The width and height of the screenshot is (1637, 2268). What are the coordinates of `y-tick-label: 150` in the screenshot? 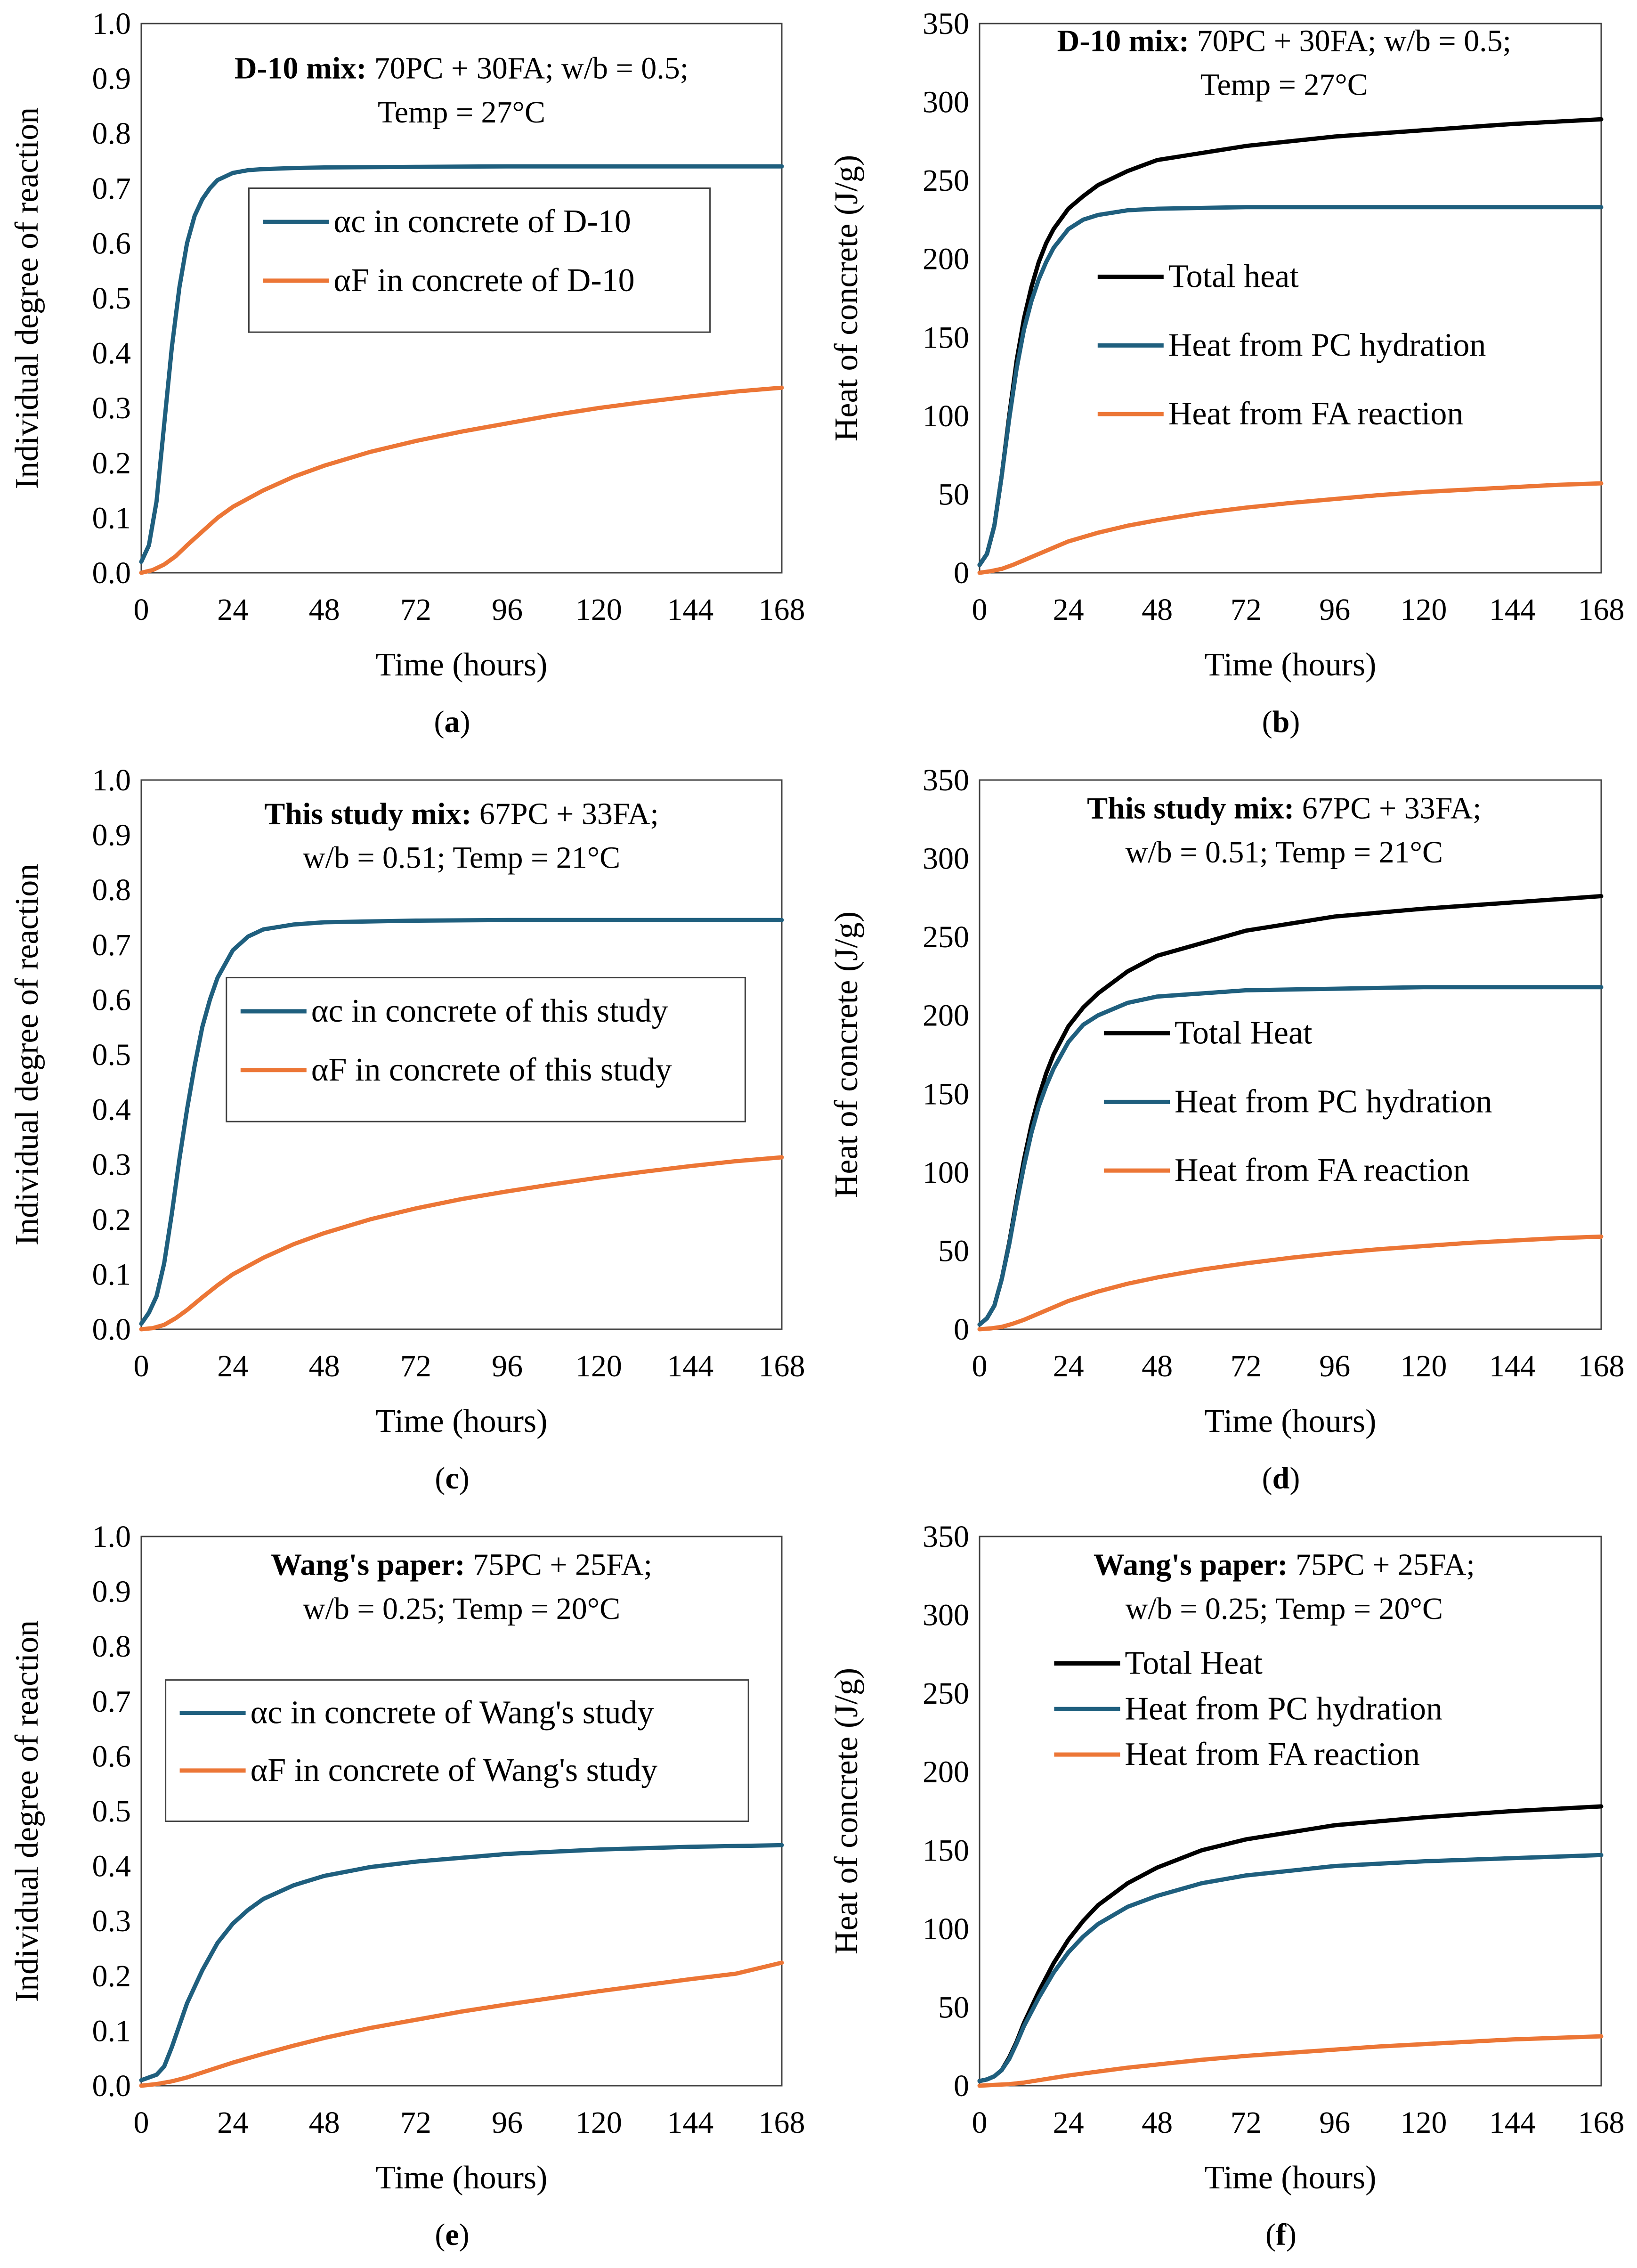 It's located at (946, 1850).